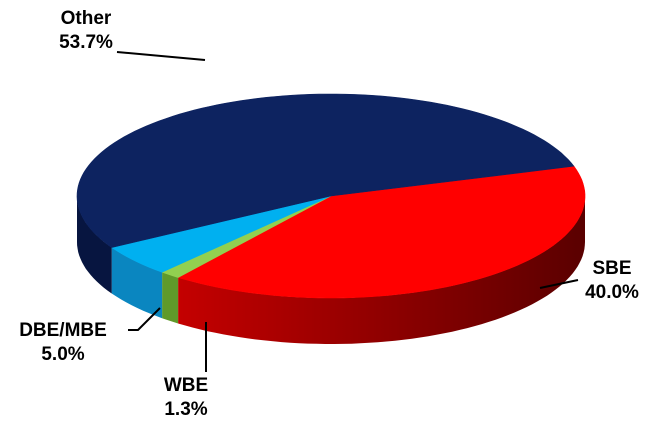 The height and width of the screenshot is (427, 651). Describe the element at coordinates (186, 385) in the screenshot. I see `data-label-wbe-name: WBE` at that location.